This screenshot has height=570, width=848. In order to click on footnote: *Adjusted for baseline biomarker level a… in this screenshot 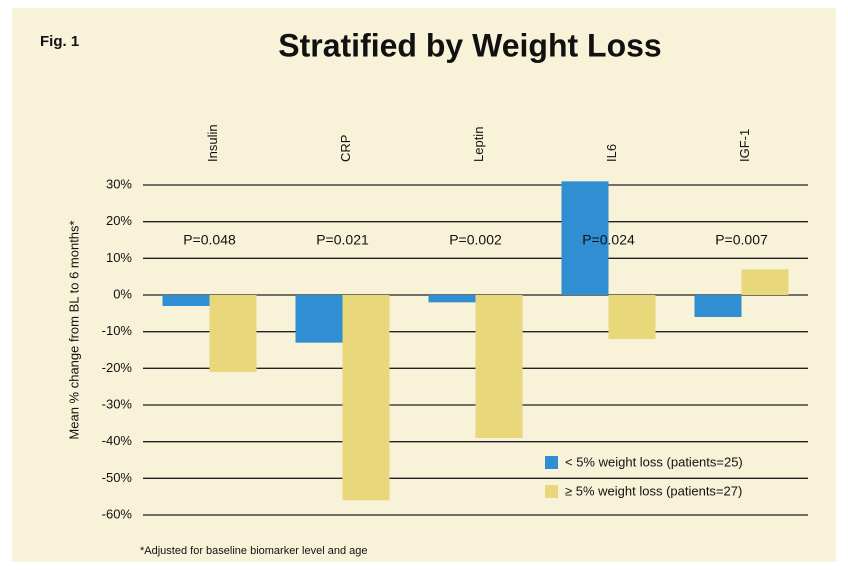, I will do `click(253, 551)`.